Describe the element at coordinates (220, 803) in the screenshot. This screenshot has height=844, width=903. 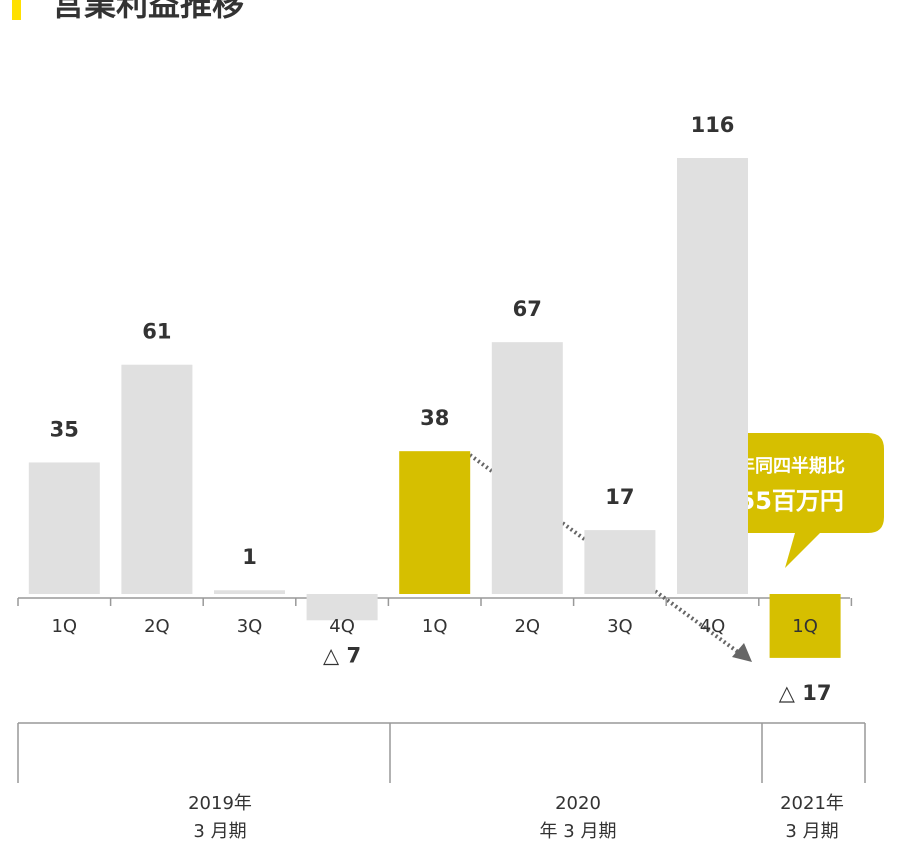
I see `group-label: 2019年` at that location.